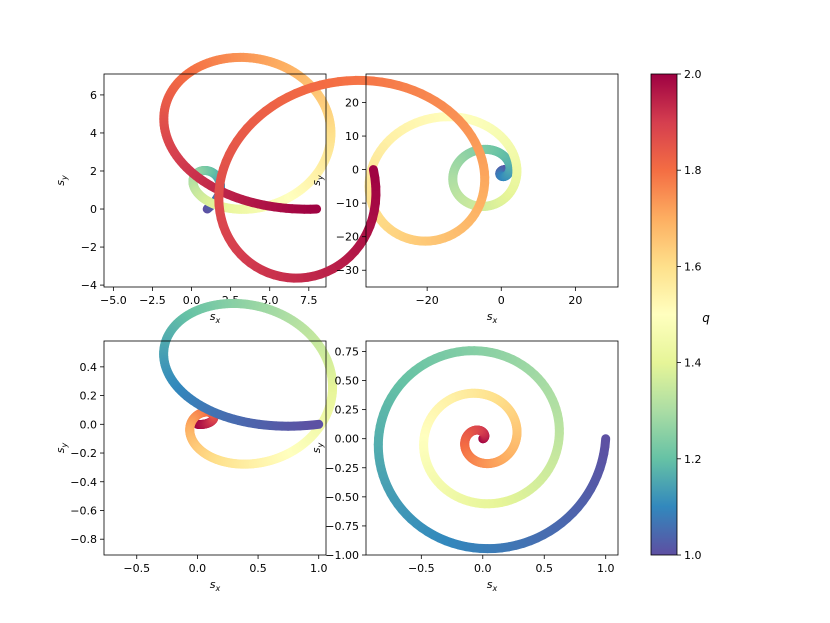  Describe the element at coordinates (342, 555) in the screenshot. I see `y-tick-label: −1.00` at that location.